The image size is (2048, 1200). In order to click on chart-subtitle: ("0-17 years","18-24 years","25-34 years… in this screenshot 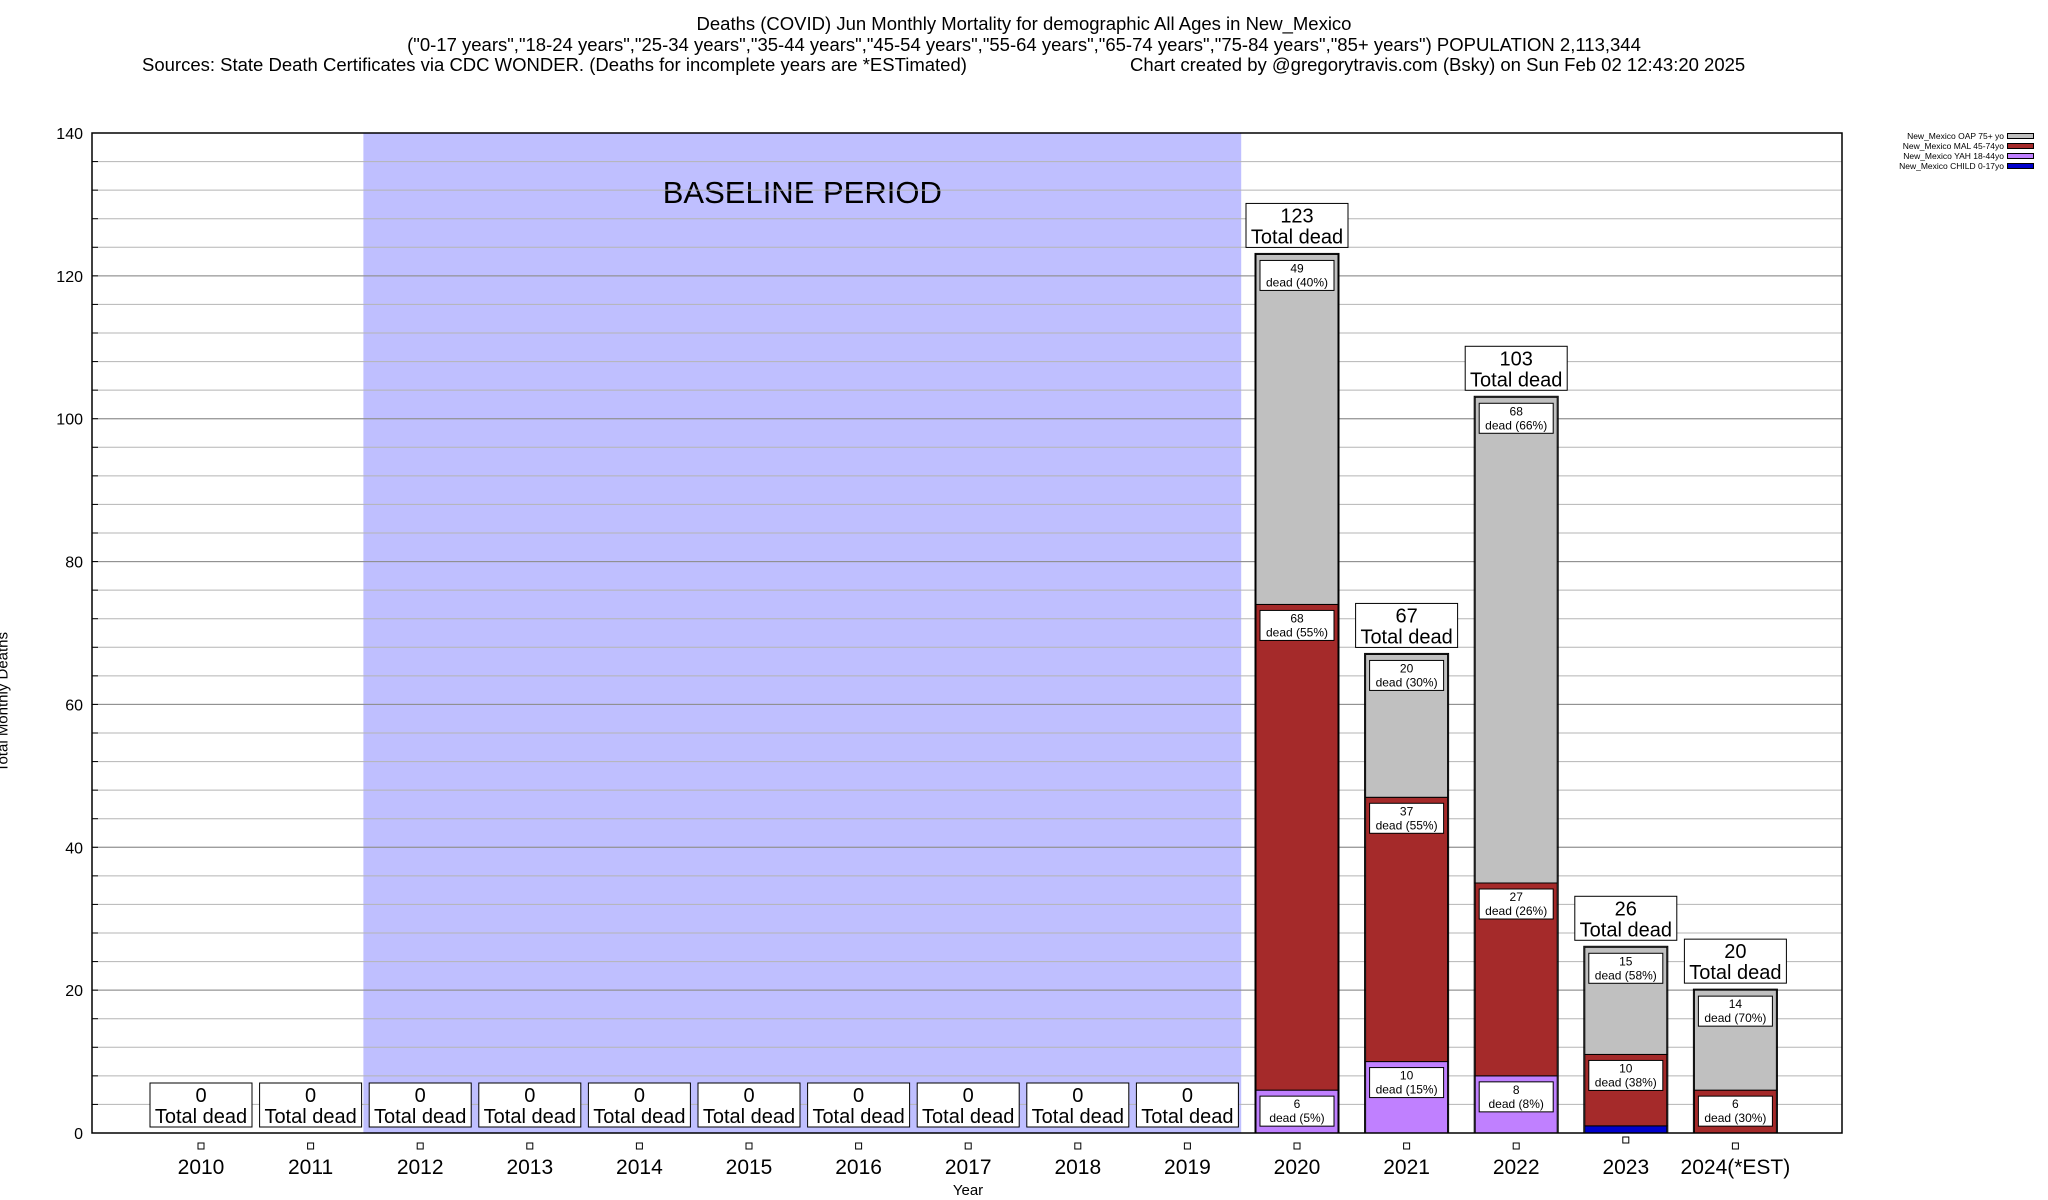, I will do `click(1024, 44)`.